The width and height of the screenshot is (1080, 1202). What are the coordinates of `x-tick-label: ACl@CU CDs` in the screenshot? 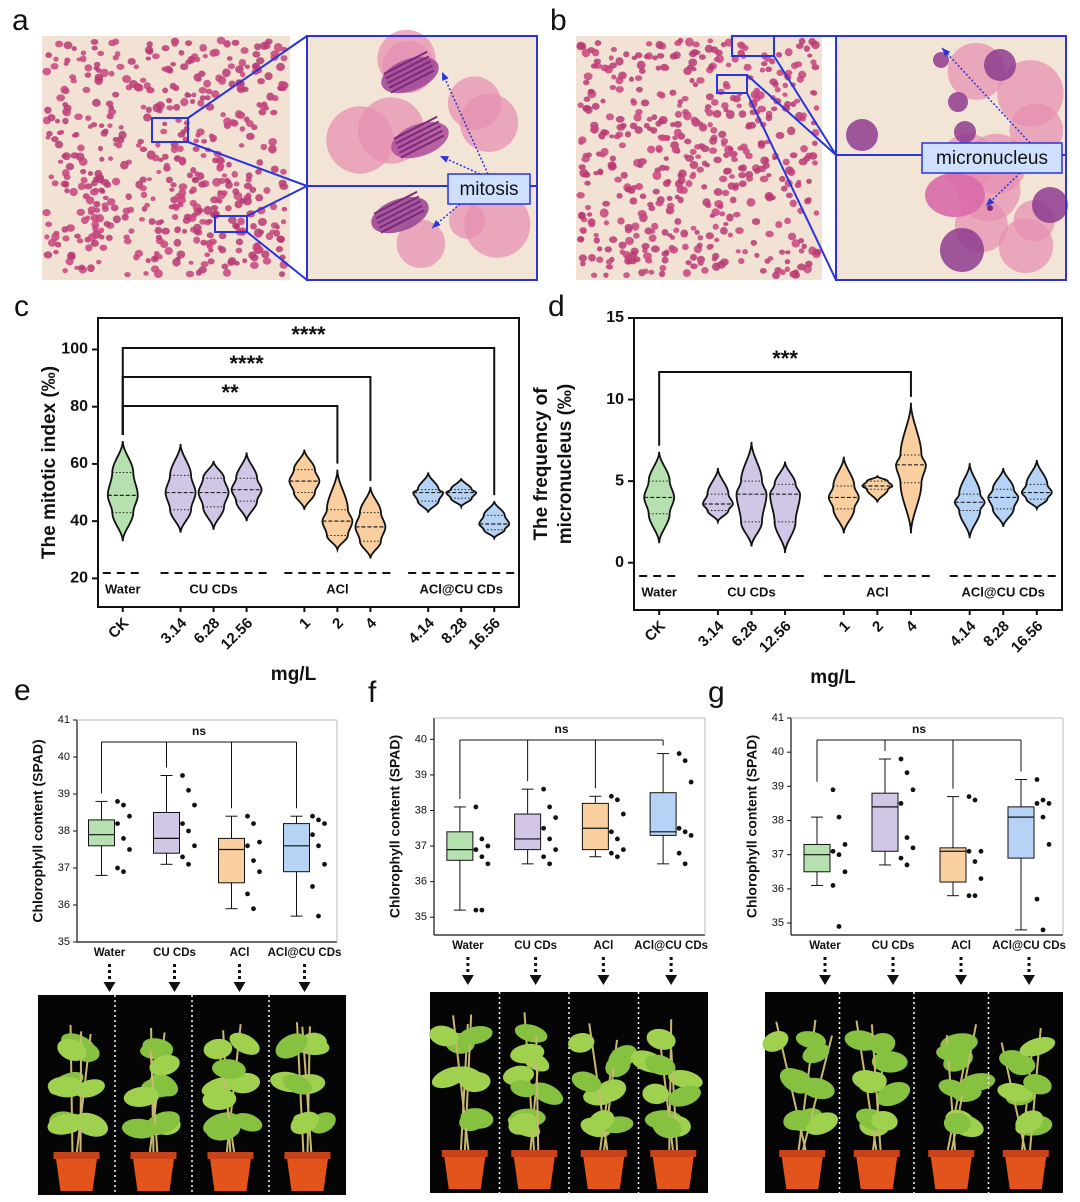 It's located at (305, 953).